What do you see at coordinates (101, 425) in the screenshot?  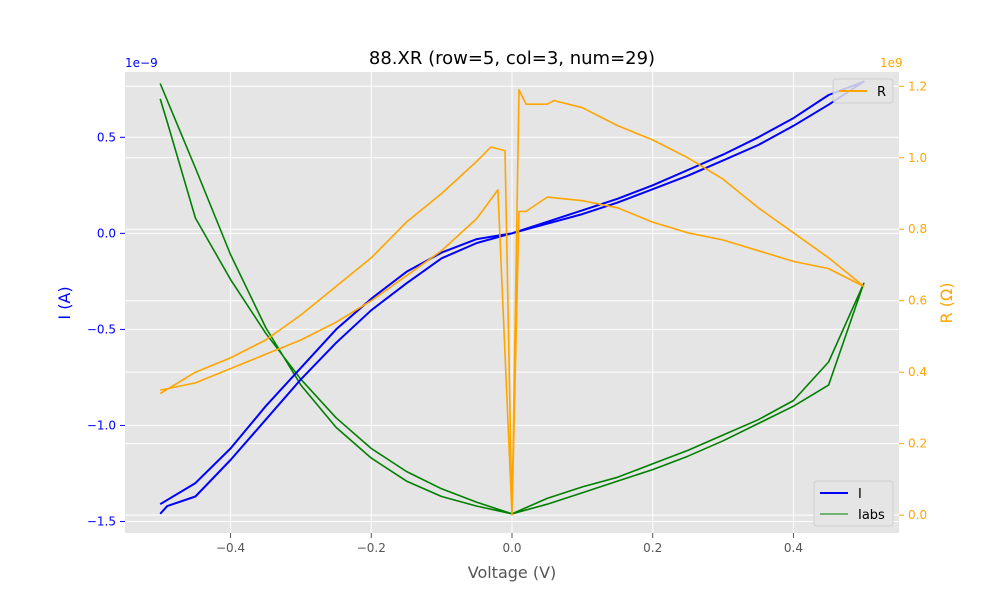 I see `left-tick-label: −1.0` at bounding box center [101, 425].